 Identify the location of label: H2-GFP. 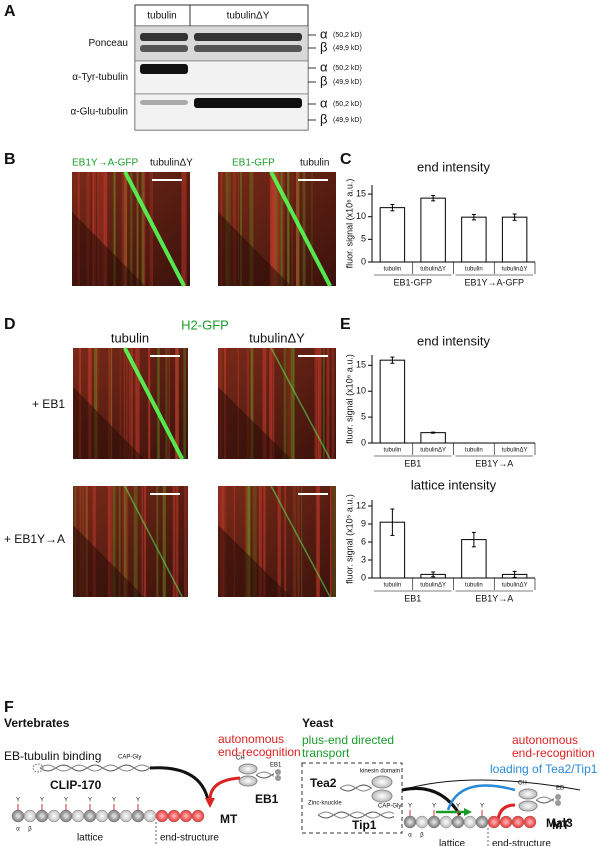
(205, 324).